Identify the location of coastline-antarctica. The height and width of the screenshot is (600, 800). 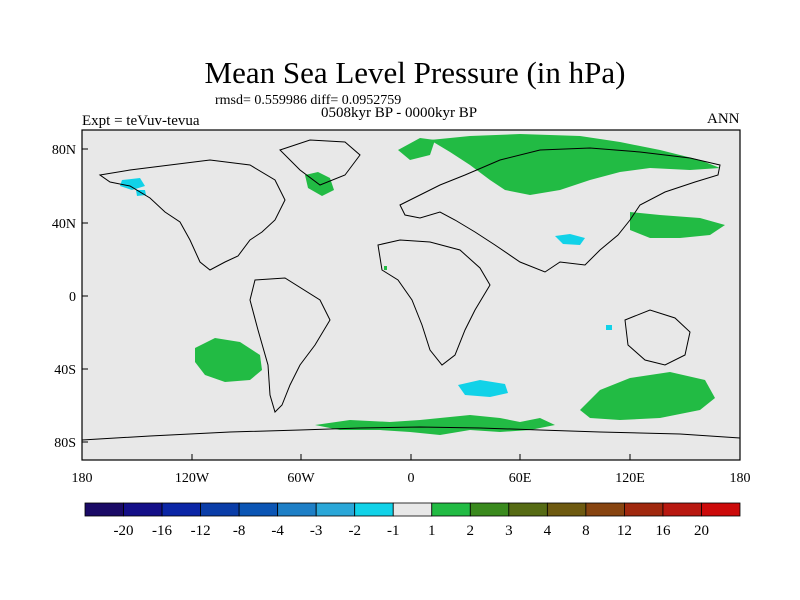
(411, 433).